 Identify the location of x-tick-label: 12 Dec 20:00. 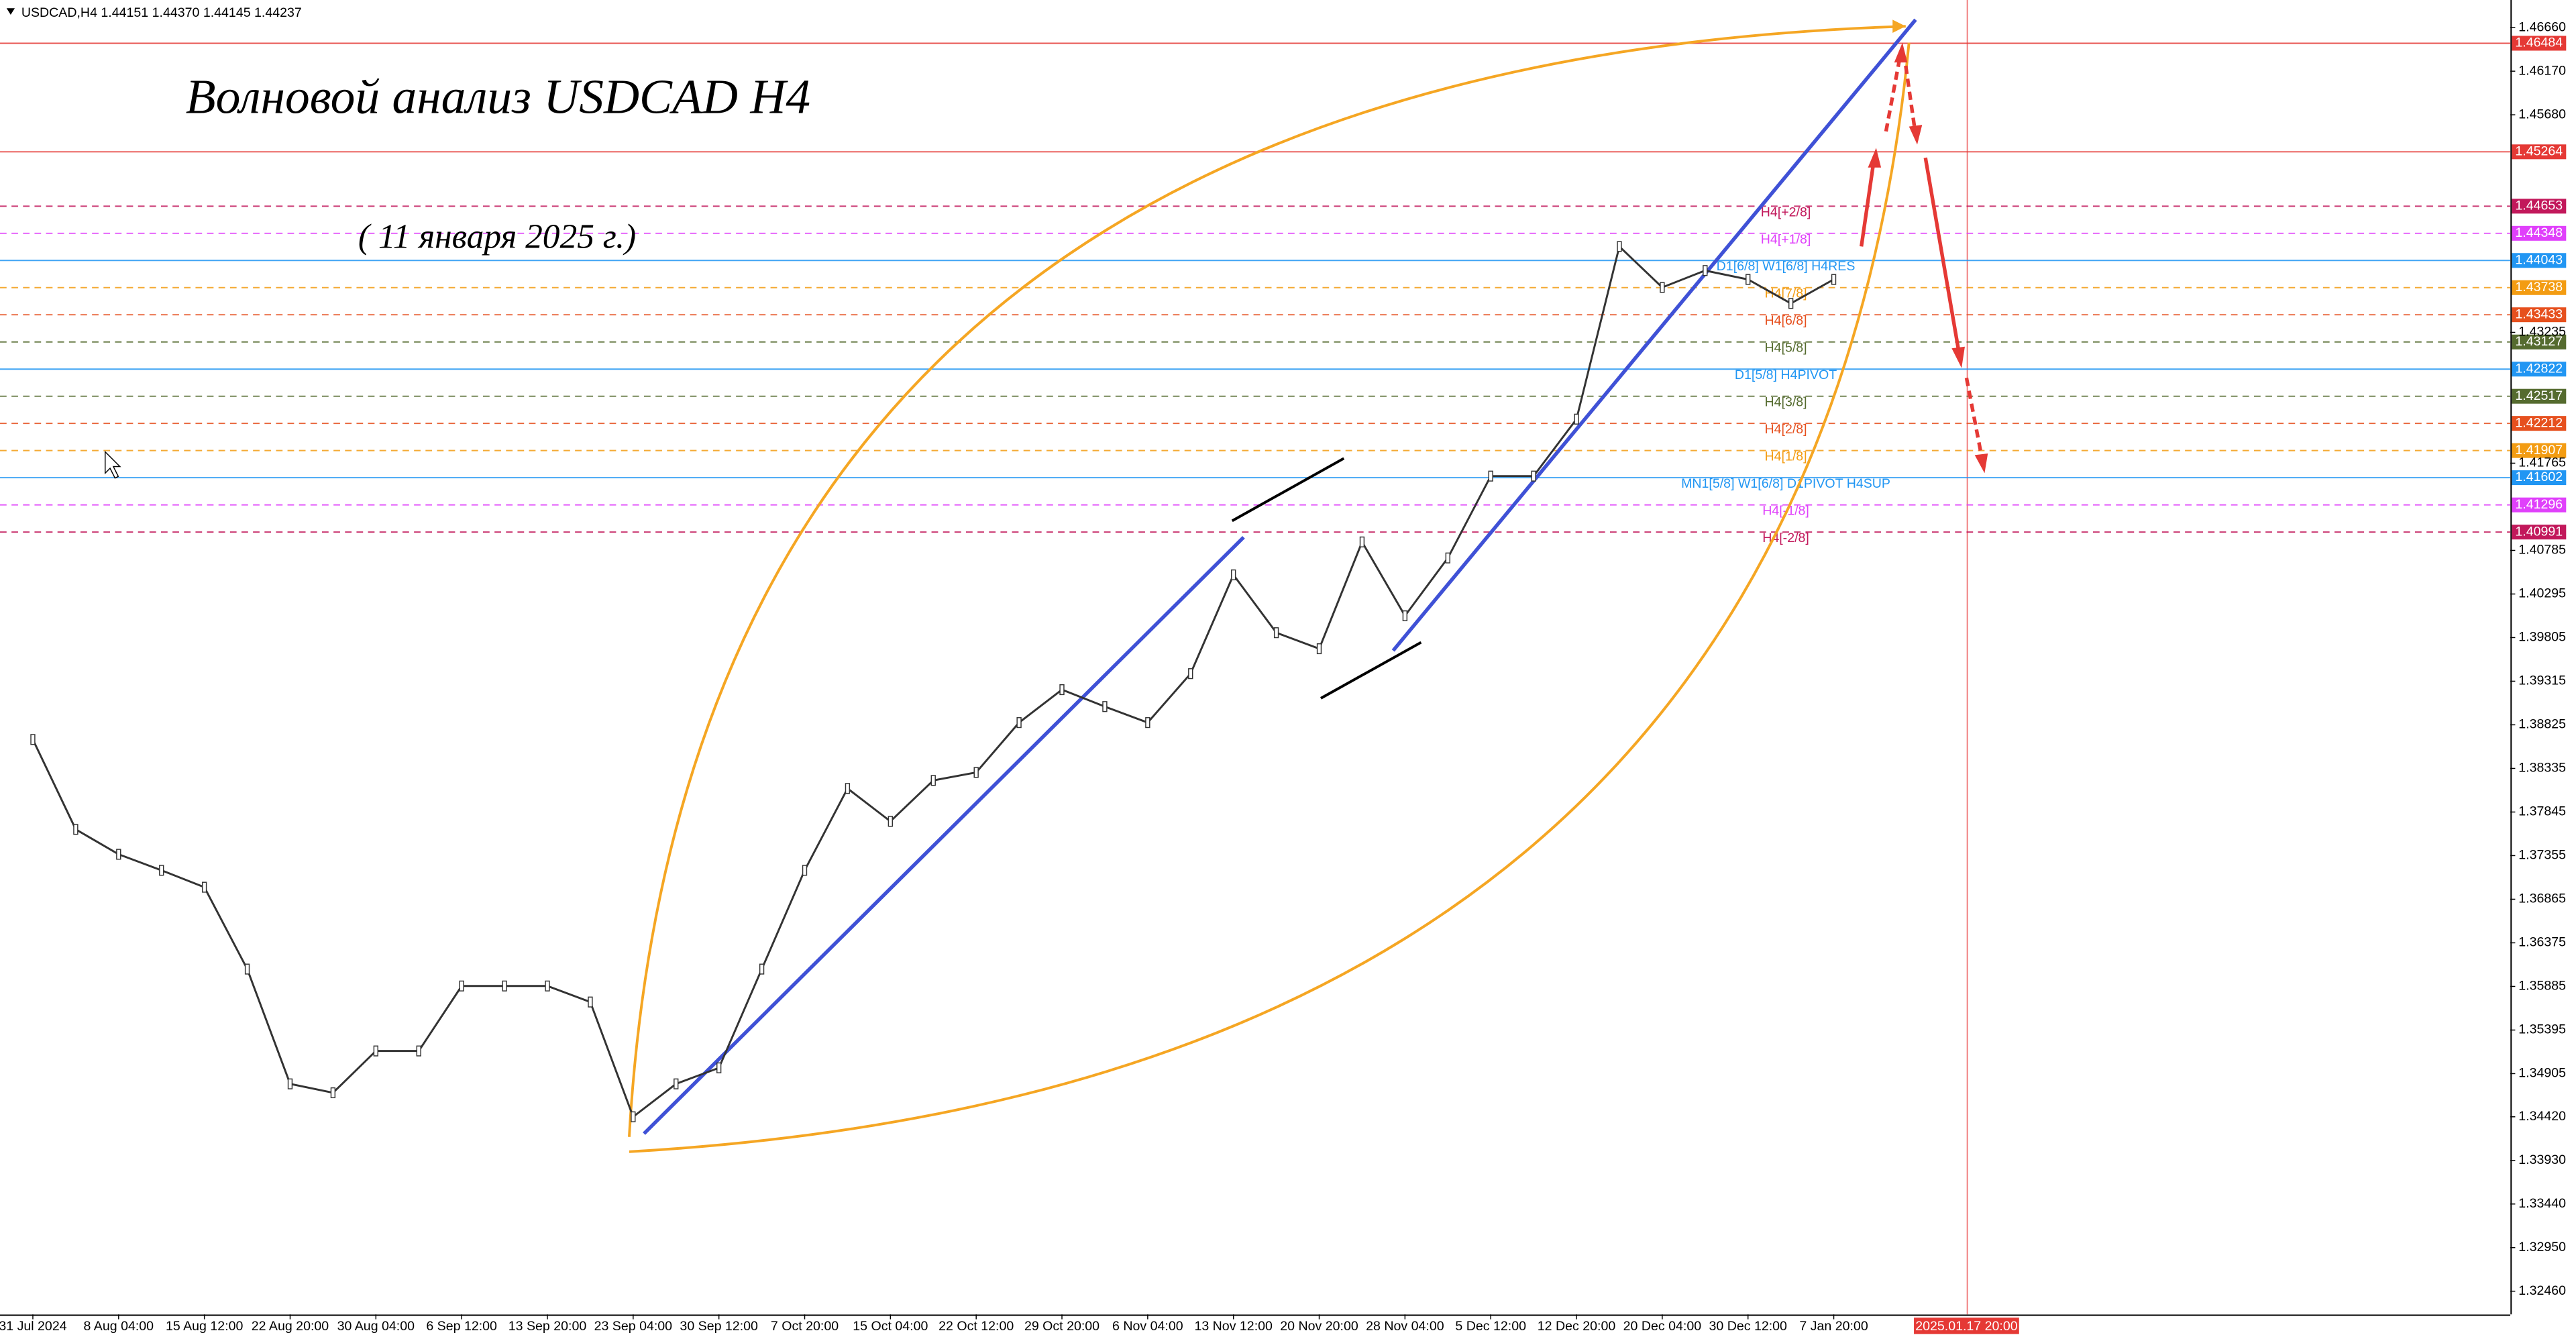
(1577, 1326).